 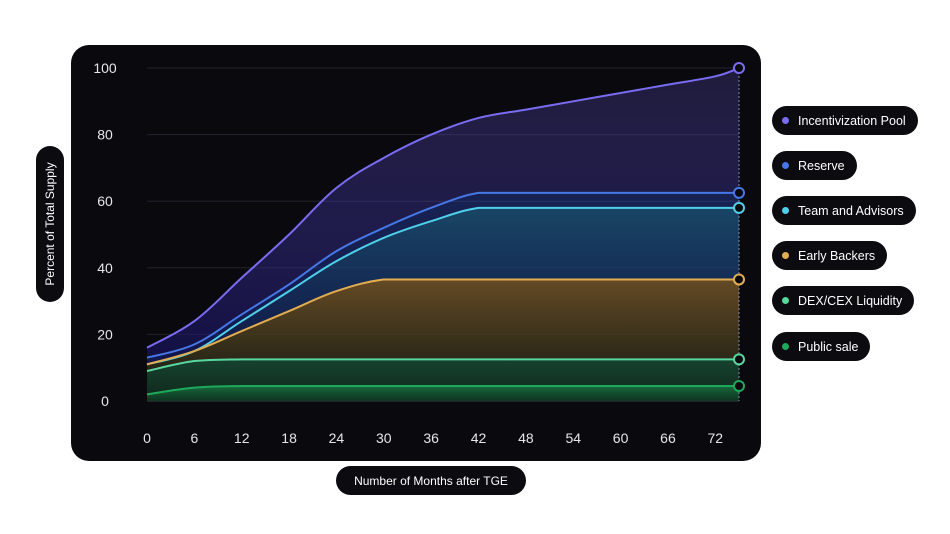 What do you see at coordinates (442, 322) in the screenshot?
I see `line-early-backers` at bounding box center [442, 322].